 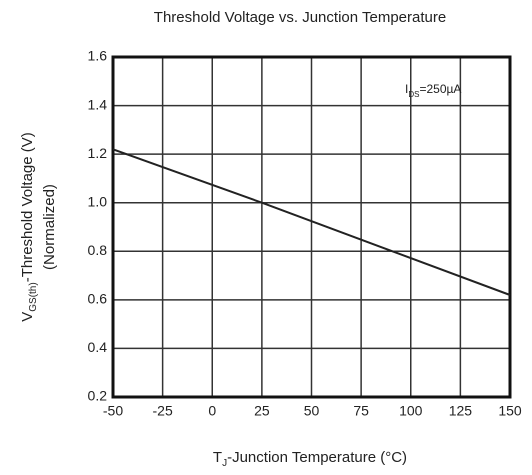 What do you see at coordinates (212, 411) in the screenshot?
I see `x-tick-label: 0` at bounding box center [212, 411].